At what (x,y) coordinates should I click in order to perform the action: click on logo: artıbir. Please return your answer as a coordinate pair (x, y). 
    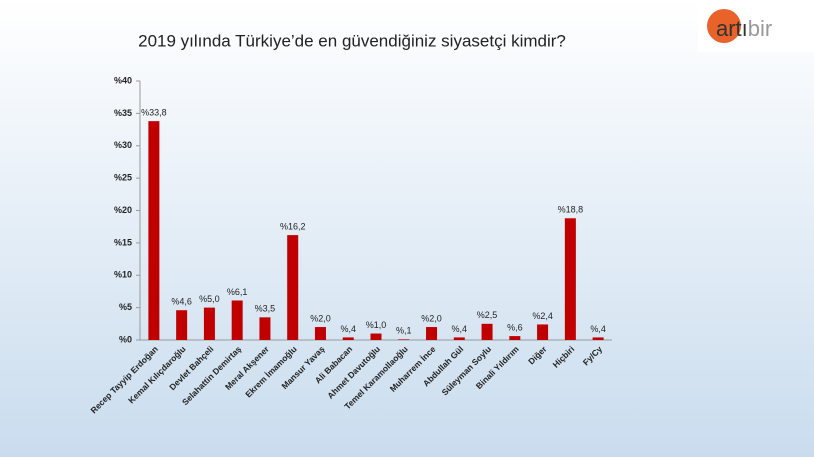
    Looking at the image, I should click on (744, 28).